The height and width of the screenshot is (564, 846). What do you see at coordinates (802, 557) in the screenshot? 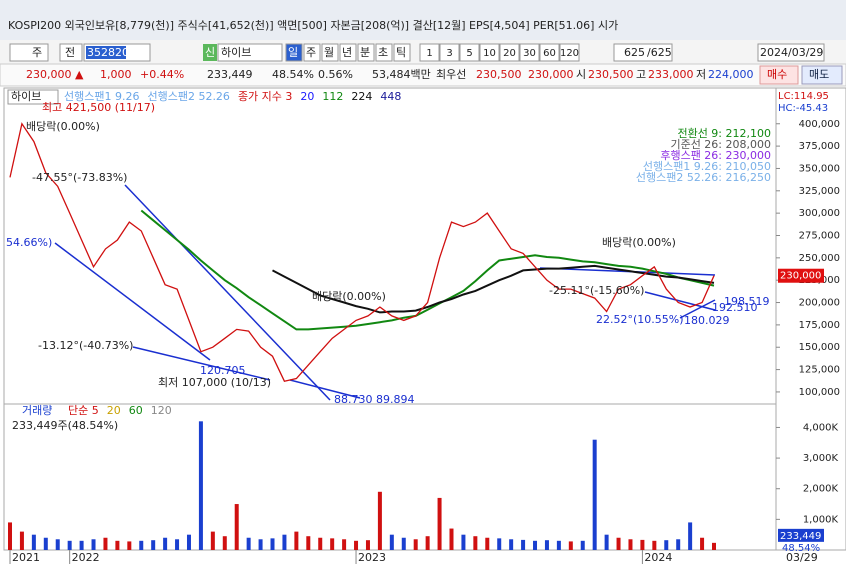
I see `last-date: 03/29` at bounding box center [802, 557].